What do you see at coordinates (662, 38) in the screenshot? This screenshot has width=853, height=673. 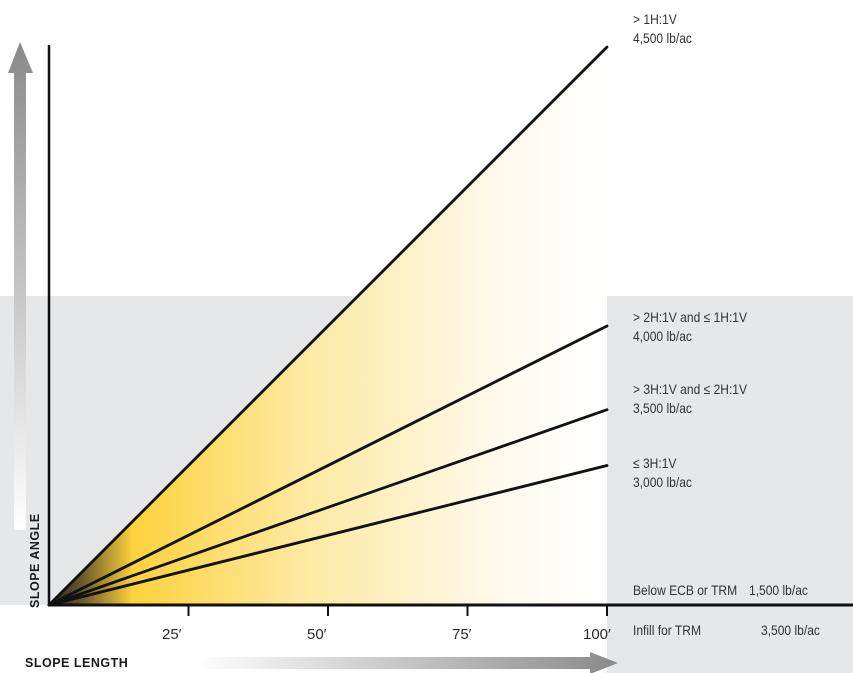 I see `series-label-1-rate: 4,500 lb/ac` at bounding box center [662, 38].